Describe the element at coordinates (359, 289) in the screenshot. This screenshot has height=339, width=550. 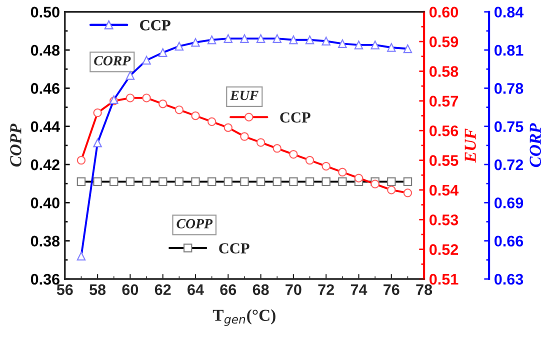
I see `x-tick-label: 74` at that location.